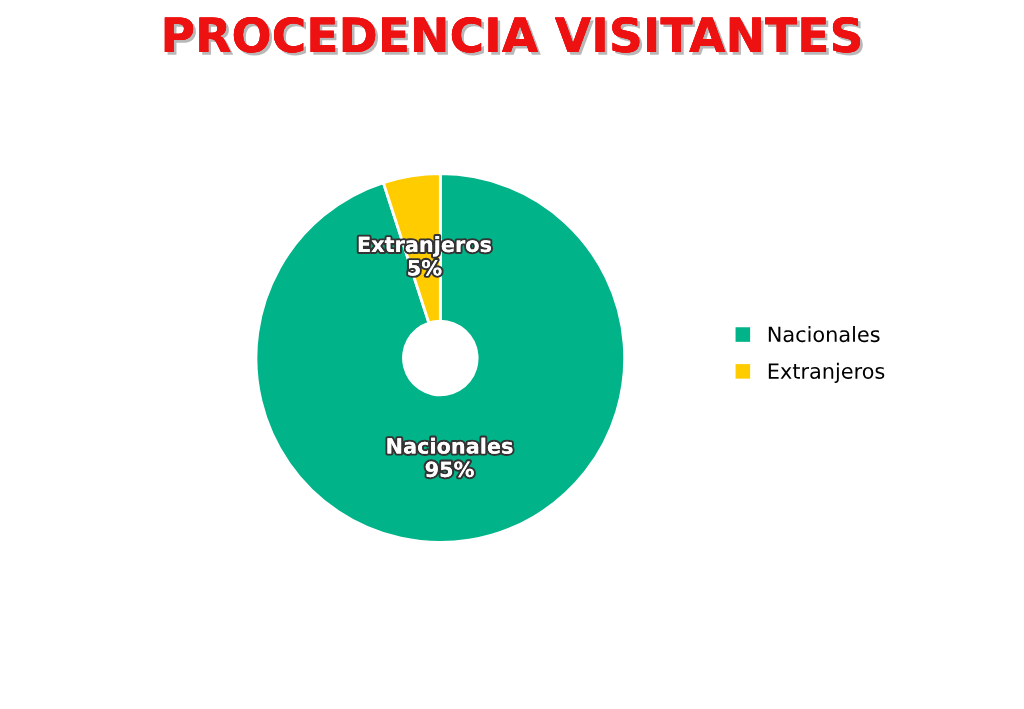 Image resolution: width=1024 pixels, height=709 pixels. What do you see at coordinates (513, 36) in the screenshot?
I see `chart-title: PROCEDENCIA VISITANTES` at bounding box center [513, 36].